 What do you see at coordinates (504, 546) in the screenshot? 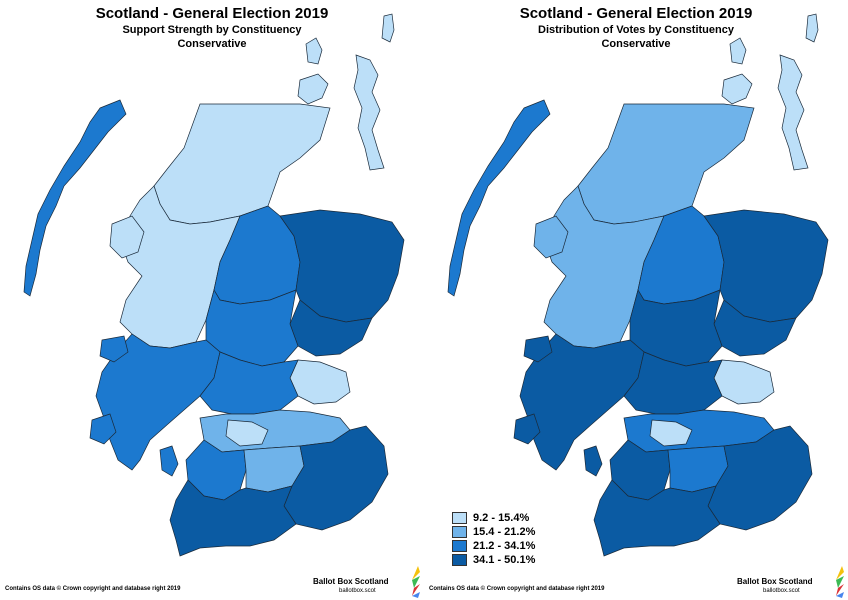
I see `legend-label: 21.2 - 34.1%` at bounding box center [504, 546].